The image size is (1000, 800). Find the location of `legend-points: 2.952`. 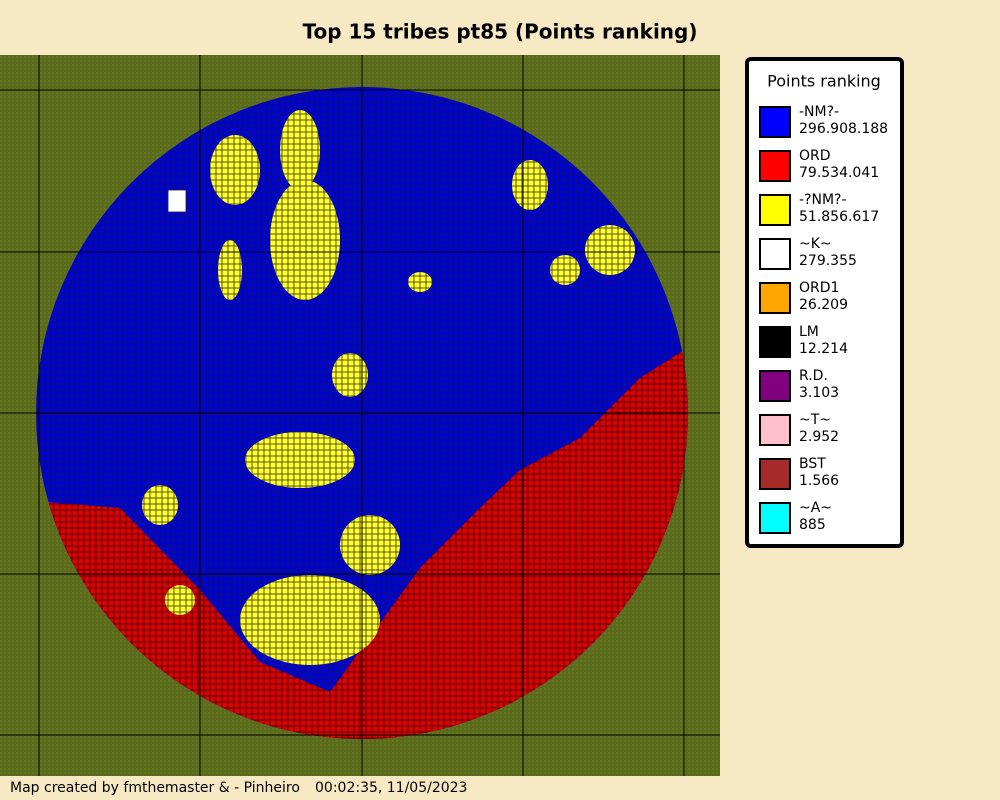

legend-points: 2.952 is located at coordinates (819, 437).